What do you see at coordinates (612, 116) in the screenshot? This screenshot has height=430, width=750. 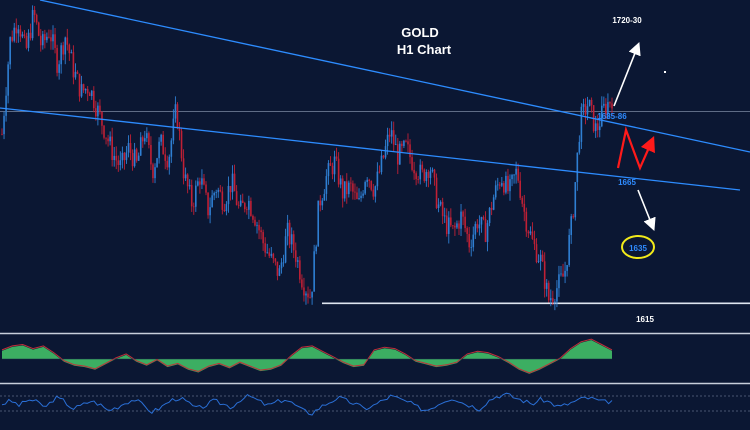 I see `label-resistance: 1685-86` at bounding box center [612, 116].